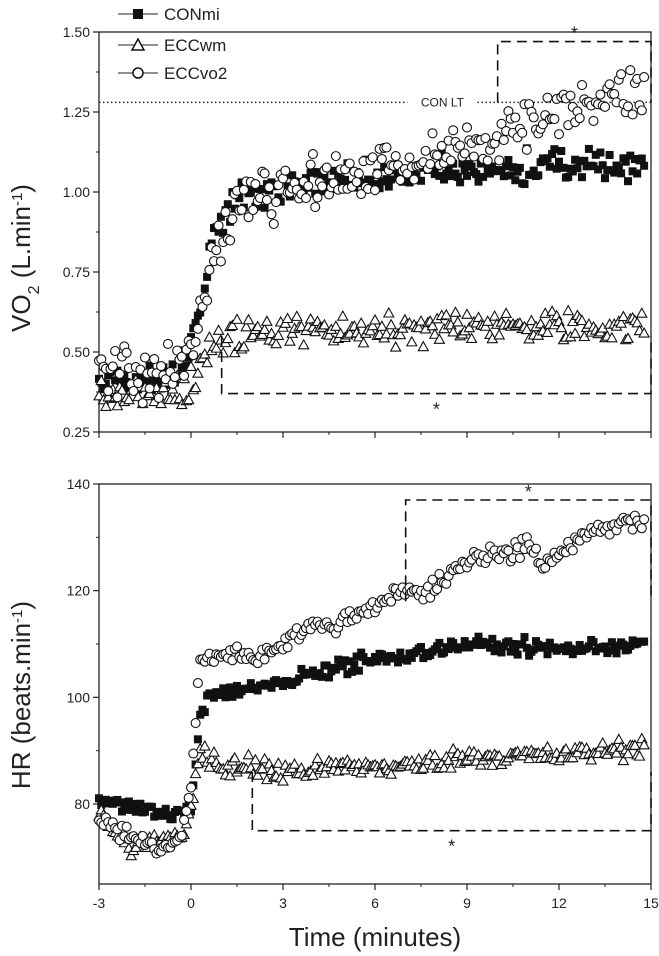 The width and height of the screenshot is (659, 956). What do you see at coordinates (21, 313) in the screenshot?
I see `vo2-axis-title-main: VO` at bounding box center [21, 313].